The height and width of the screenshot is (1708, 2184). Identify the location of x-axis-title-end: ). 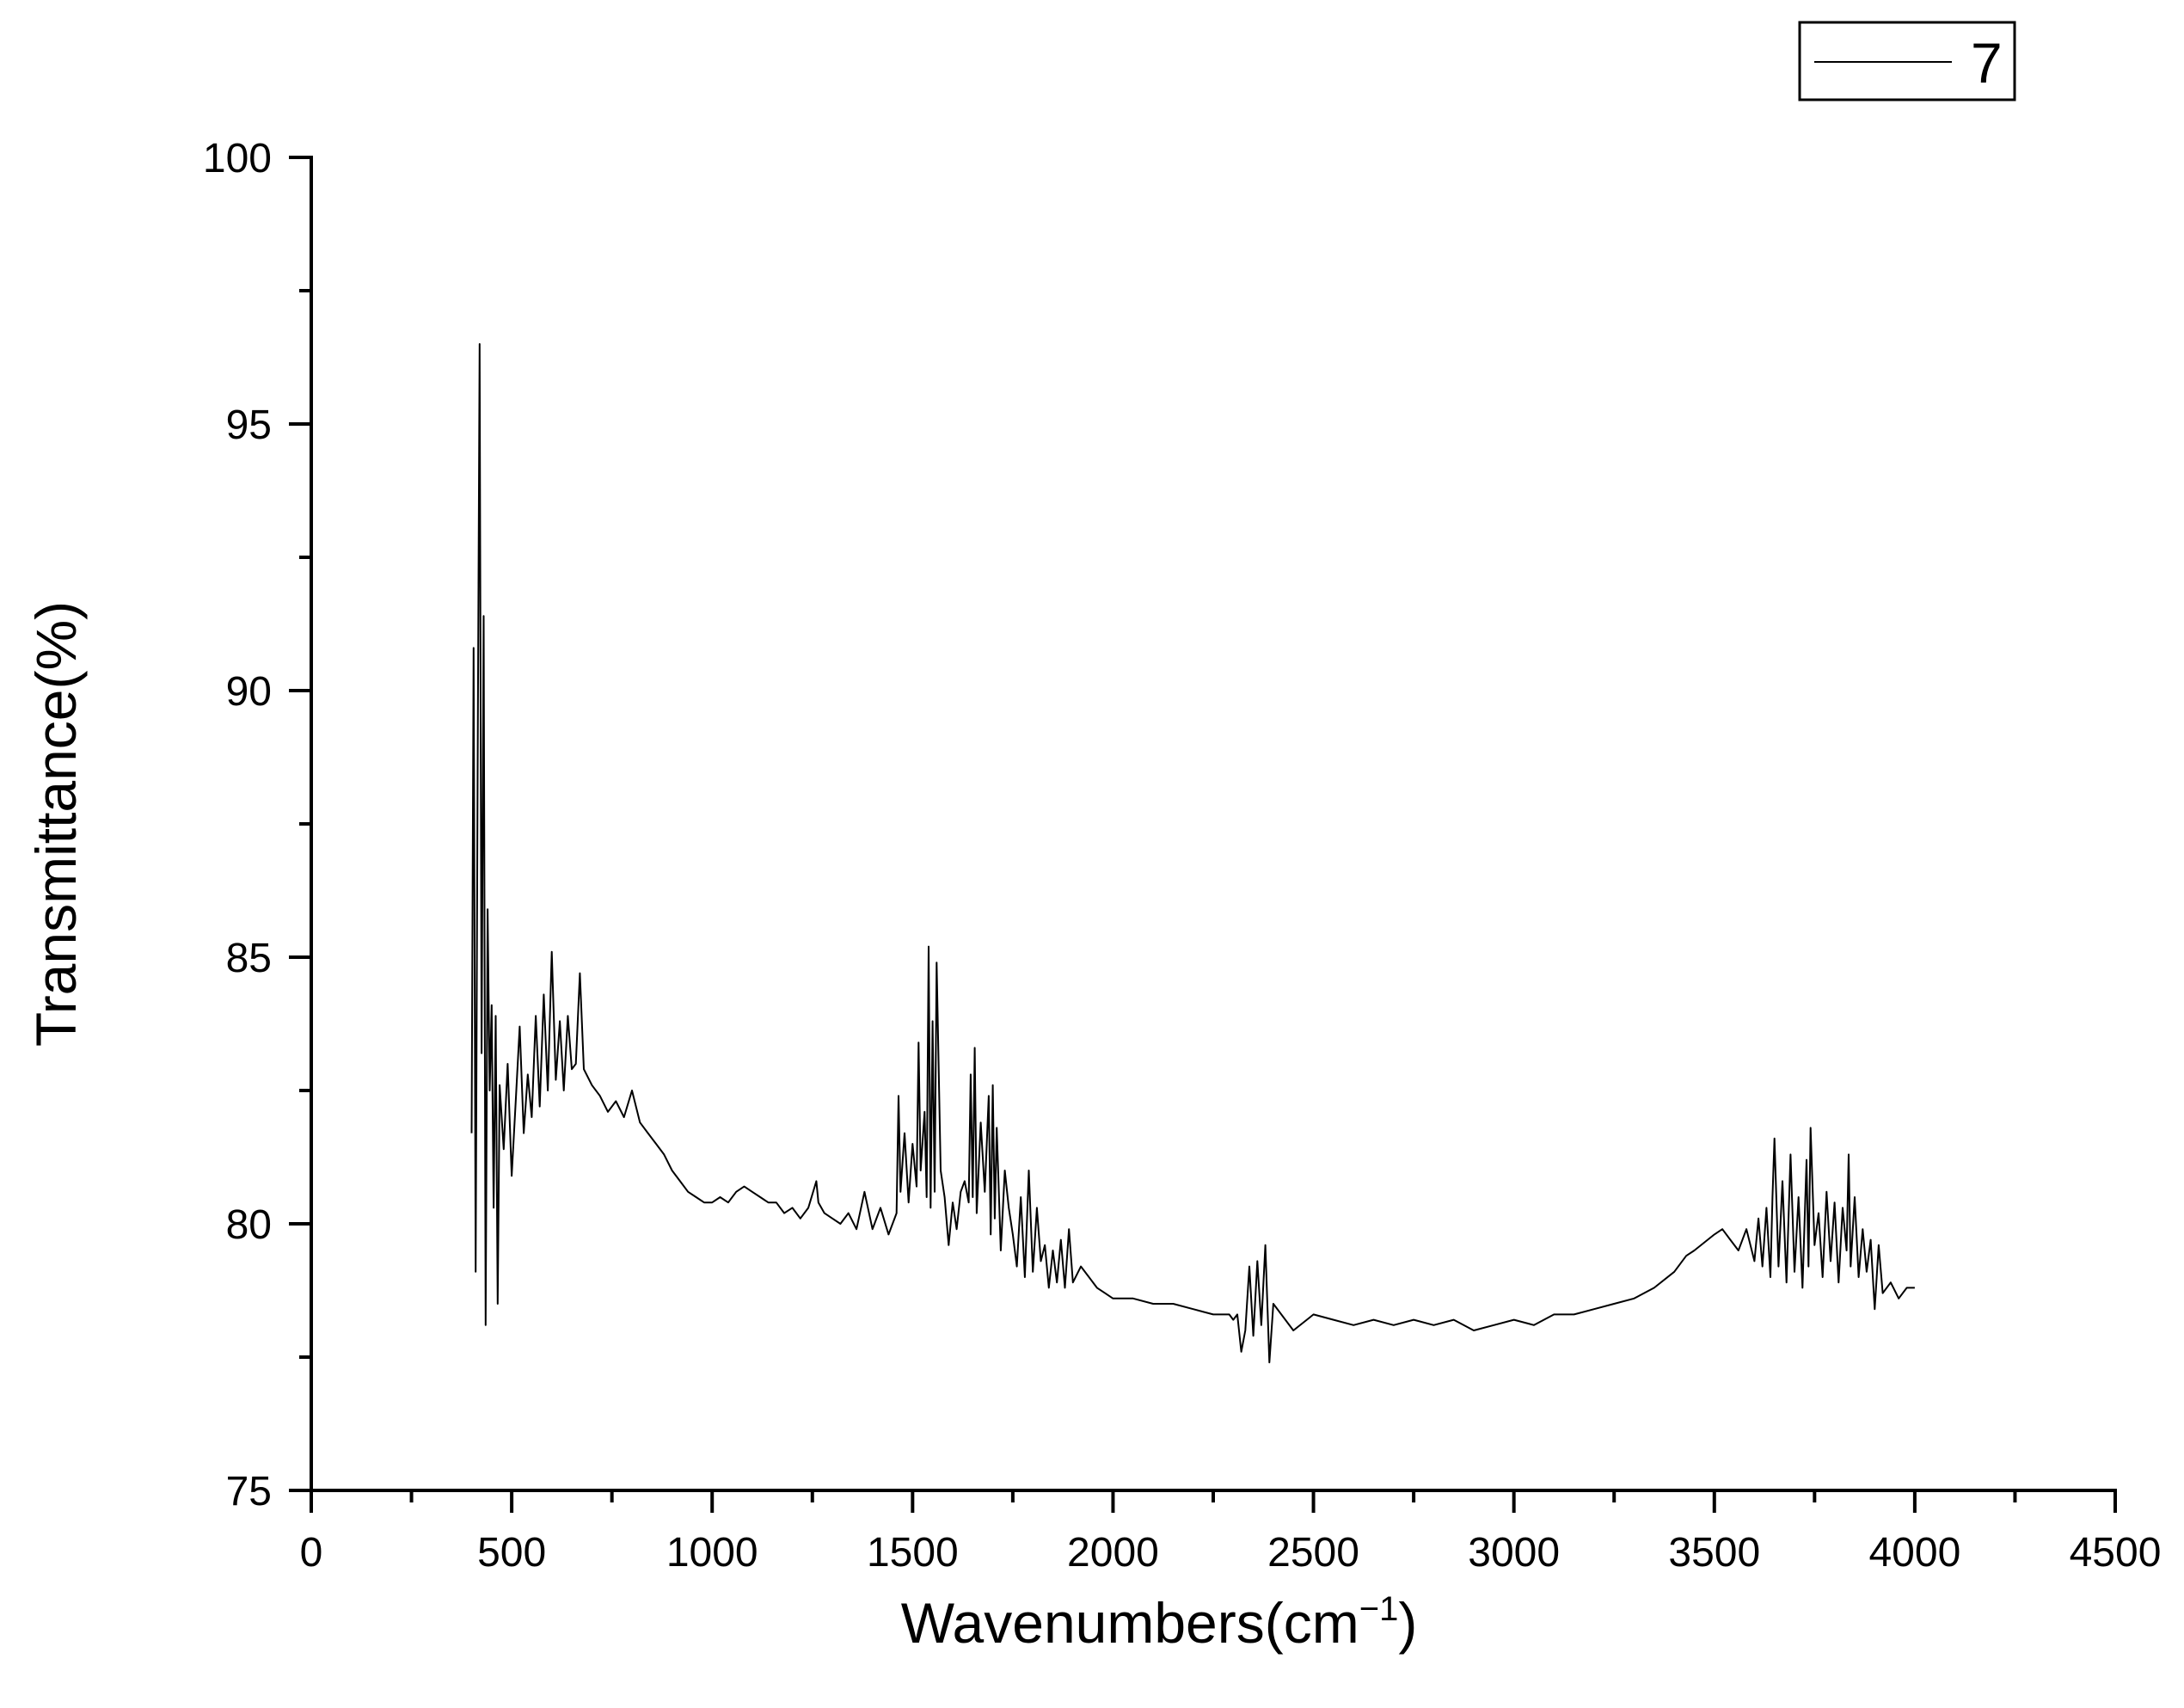
(1407, 1623).